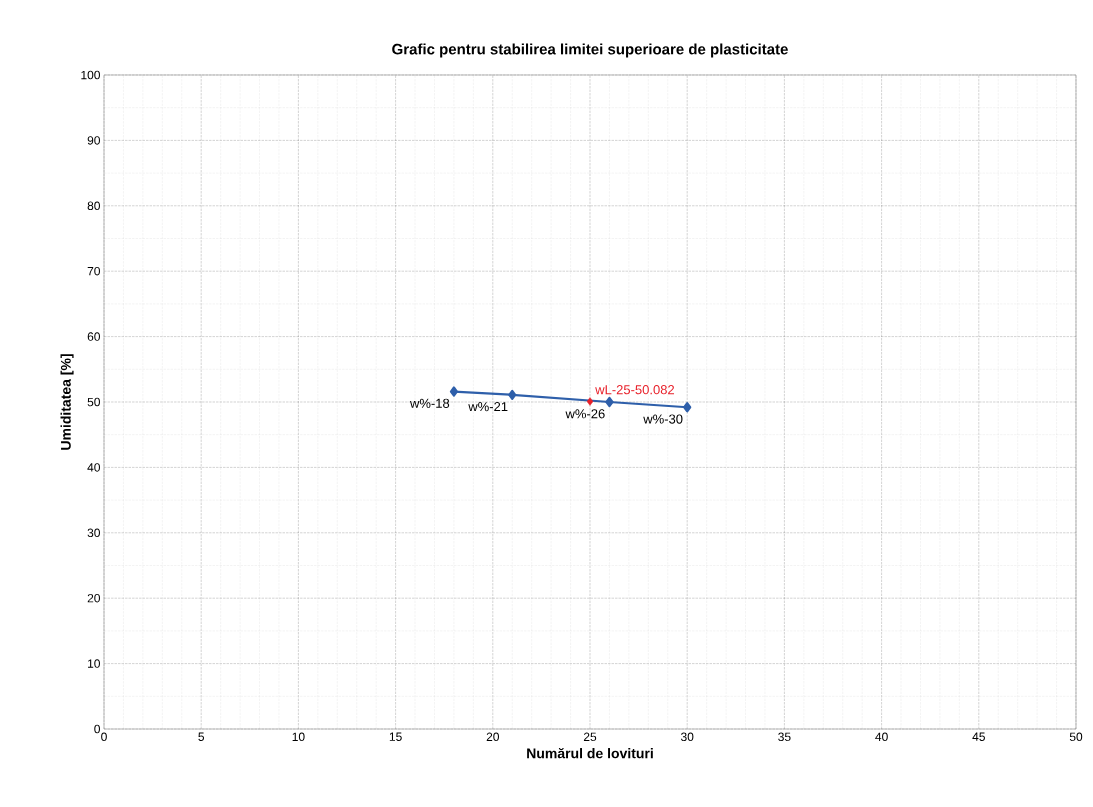  Describe the element at coordinates (784, 737) in the screenshot. I see `x-tick-label: 35` at that location.